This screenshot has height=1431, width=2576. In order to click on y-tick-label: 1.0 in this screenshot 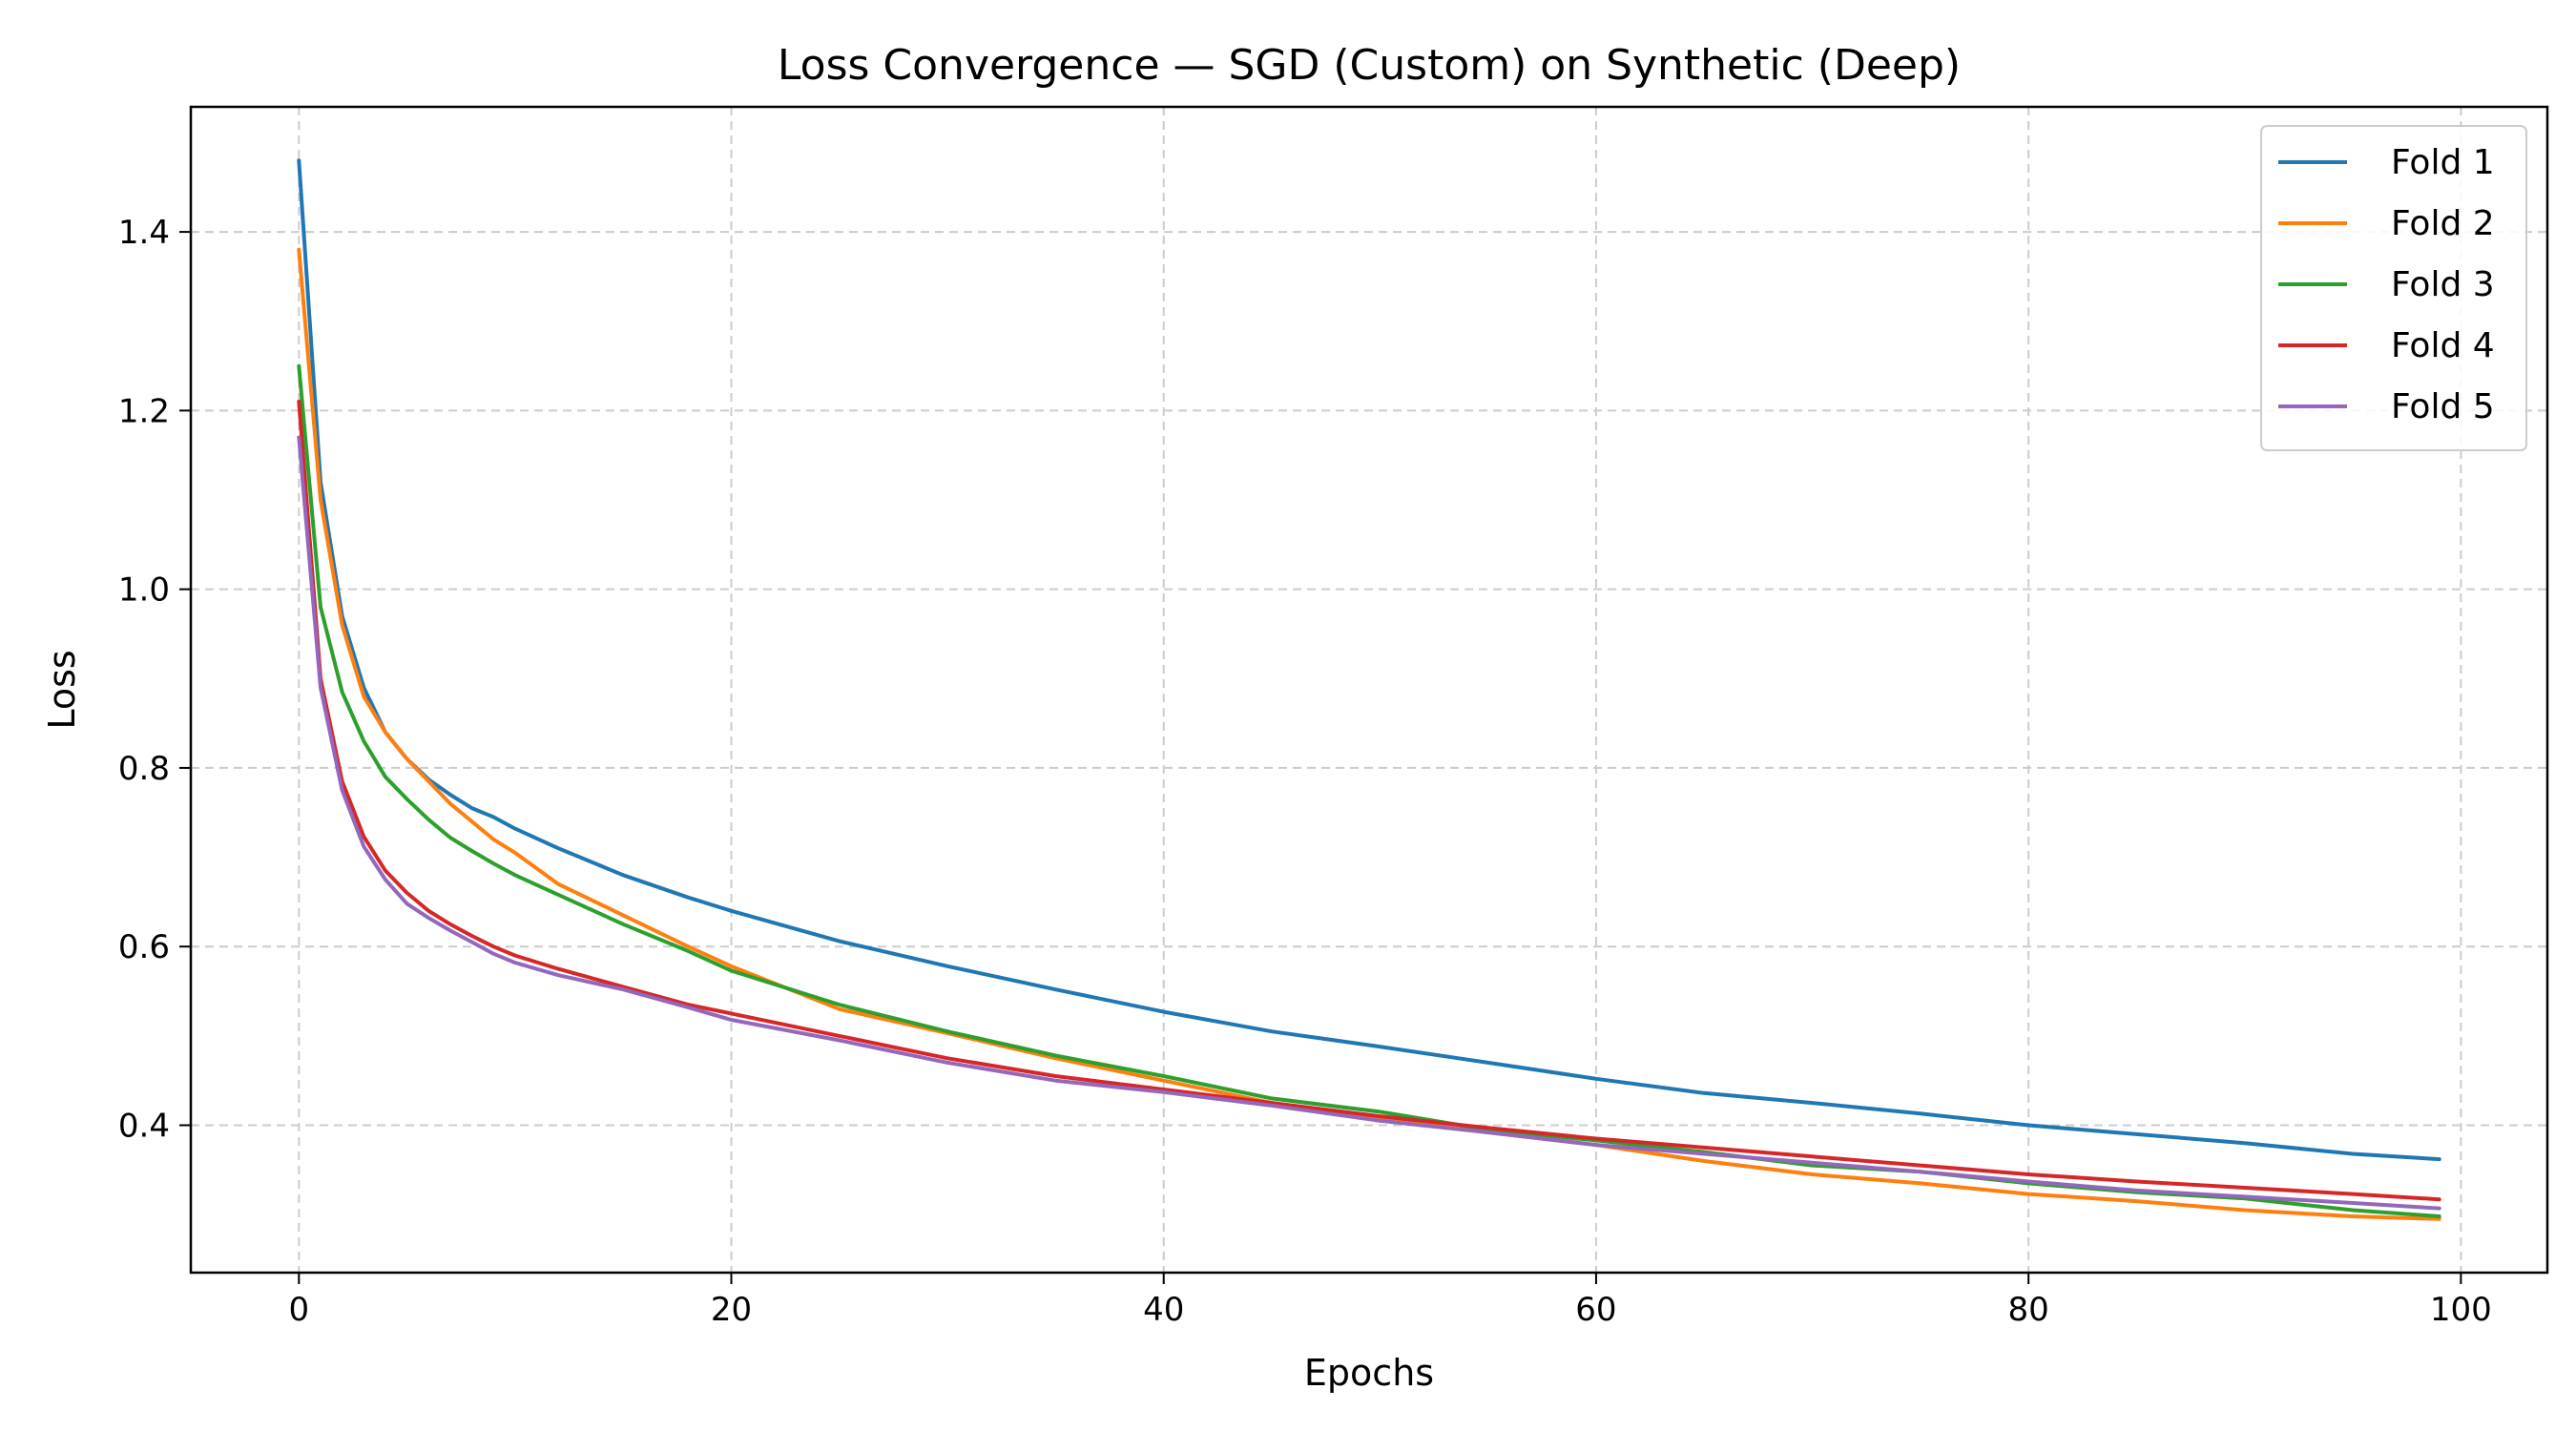, I will do `click(144, 590)`.